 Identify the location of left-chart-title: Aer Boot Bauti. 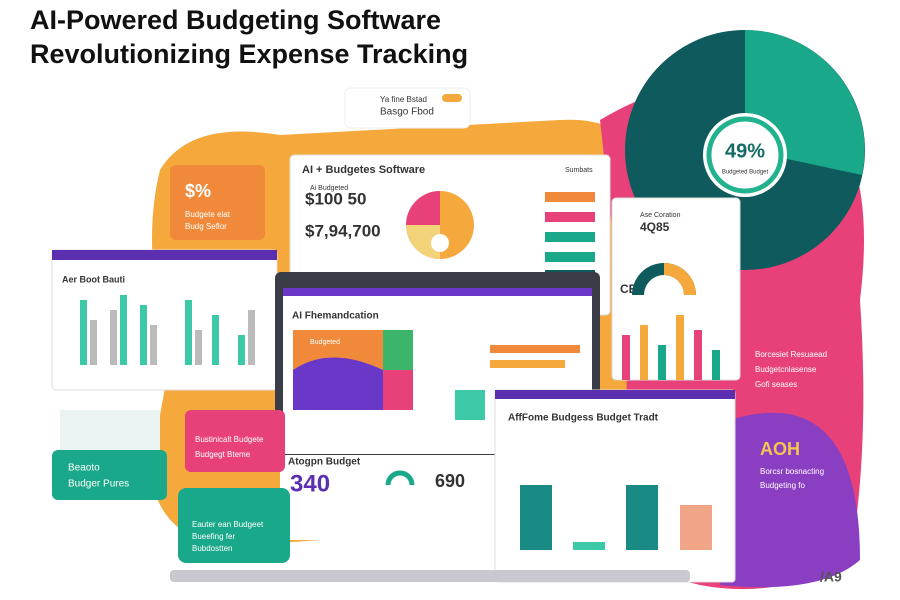
(93, 279).